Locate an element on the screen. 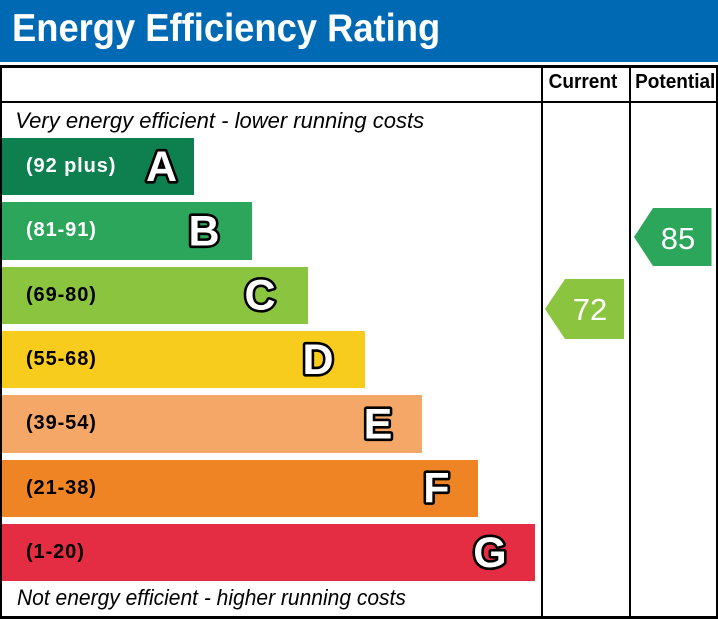 The image size is (718, 619). svg-text: B is located at coordinates (203, 231).